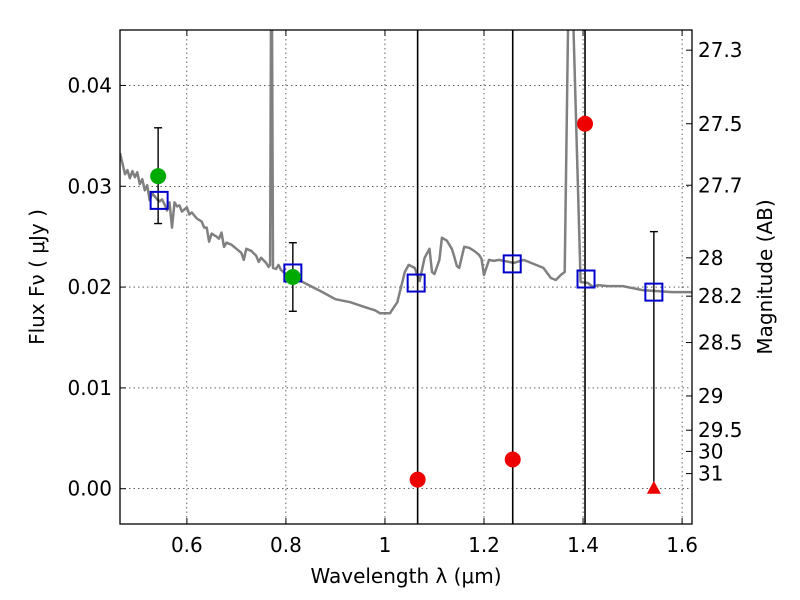  Describe the element at coordinates (765, 276) in the screenshot. I see `magnitude-axis-title: Magnitude (AB)` at that location.